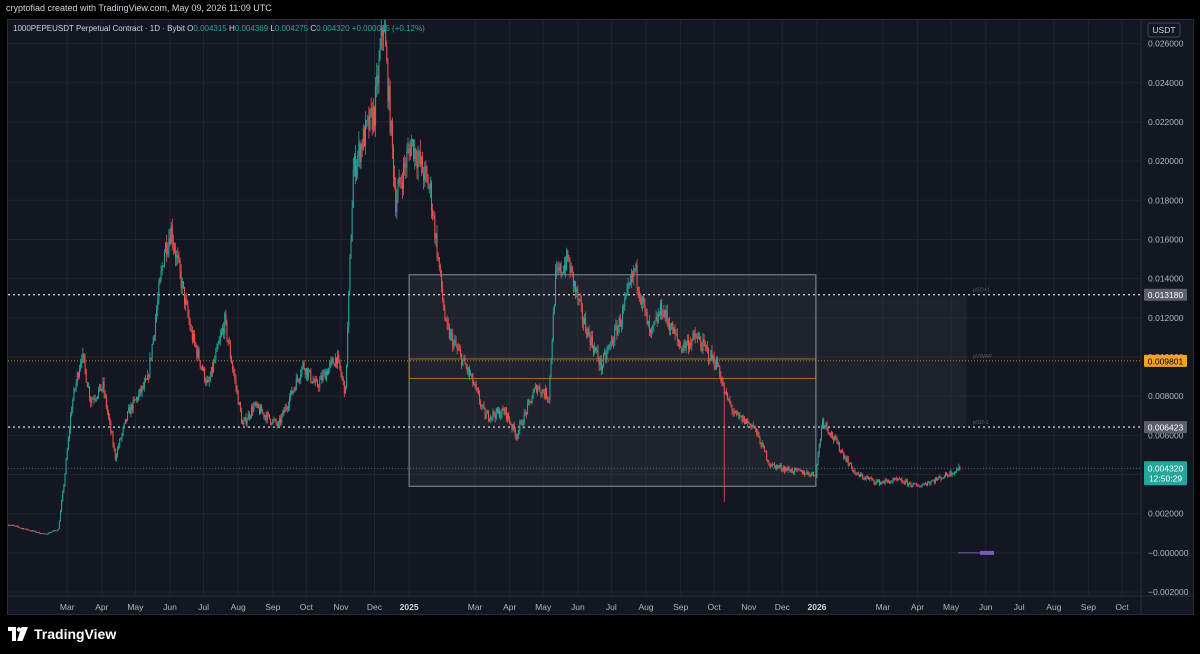  Describe the element at coordinates (62, 634) in the screenshot. I see `tradingview-logo: TradingView` at that location.